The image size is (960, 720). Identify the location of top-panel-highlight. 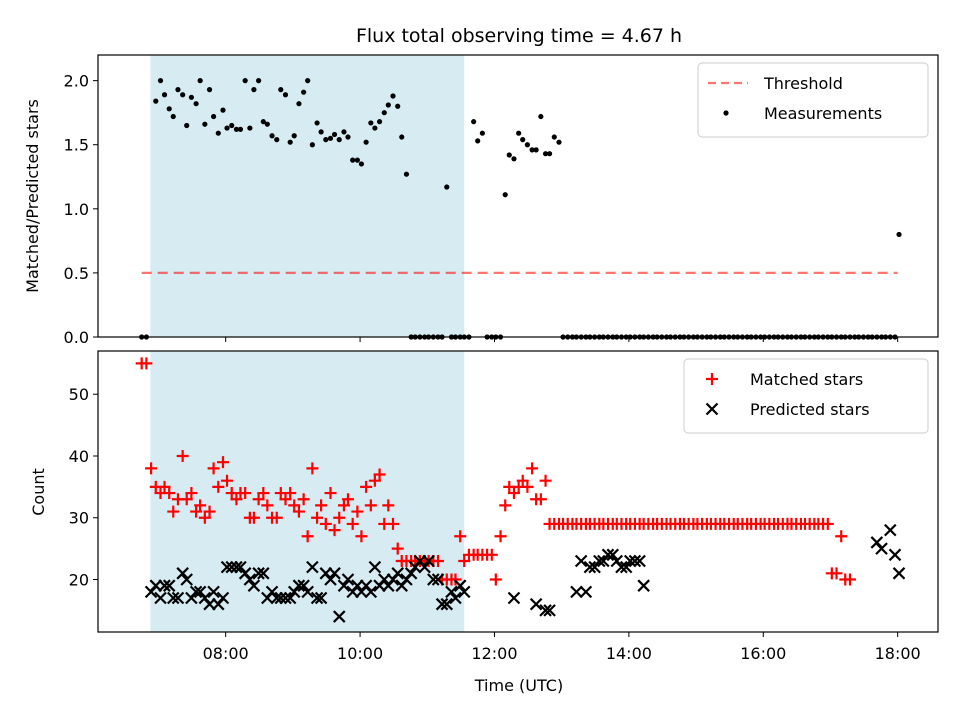
(307, 196).